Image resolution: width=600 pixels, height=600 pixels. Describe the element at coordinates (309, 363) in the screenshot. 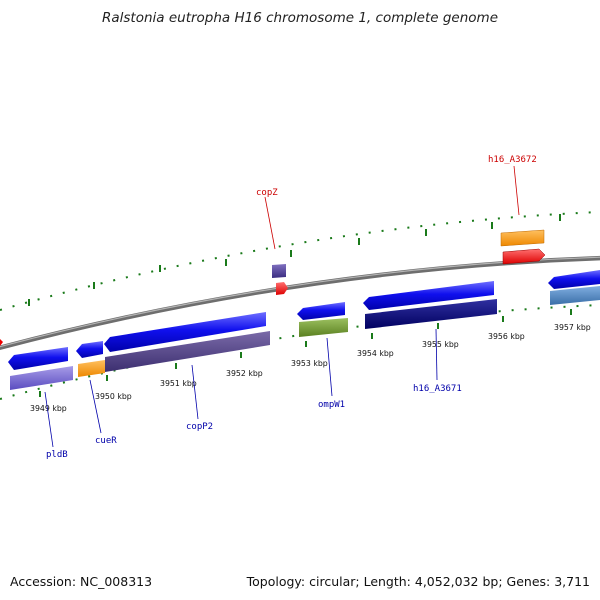

I see `tick-label: 3953 kbp` at that location.